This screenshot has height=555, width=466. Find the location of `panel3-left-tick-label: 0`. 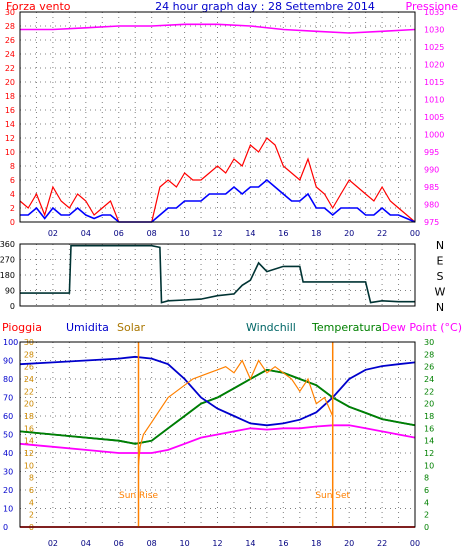

panel3-left-tick-label: 0 is located at coordinates (5, 527).